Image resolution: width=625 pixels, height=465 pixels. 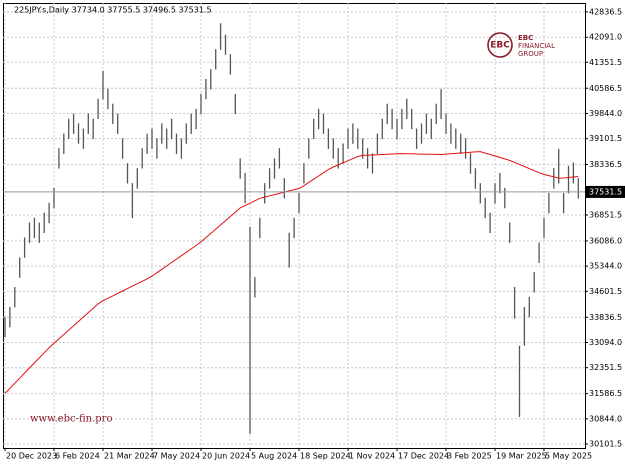 What do you see at coordinates (525, 38) in the screenshot?
I see `logo-text: EBC` at bounding box center [525, 38].